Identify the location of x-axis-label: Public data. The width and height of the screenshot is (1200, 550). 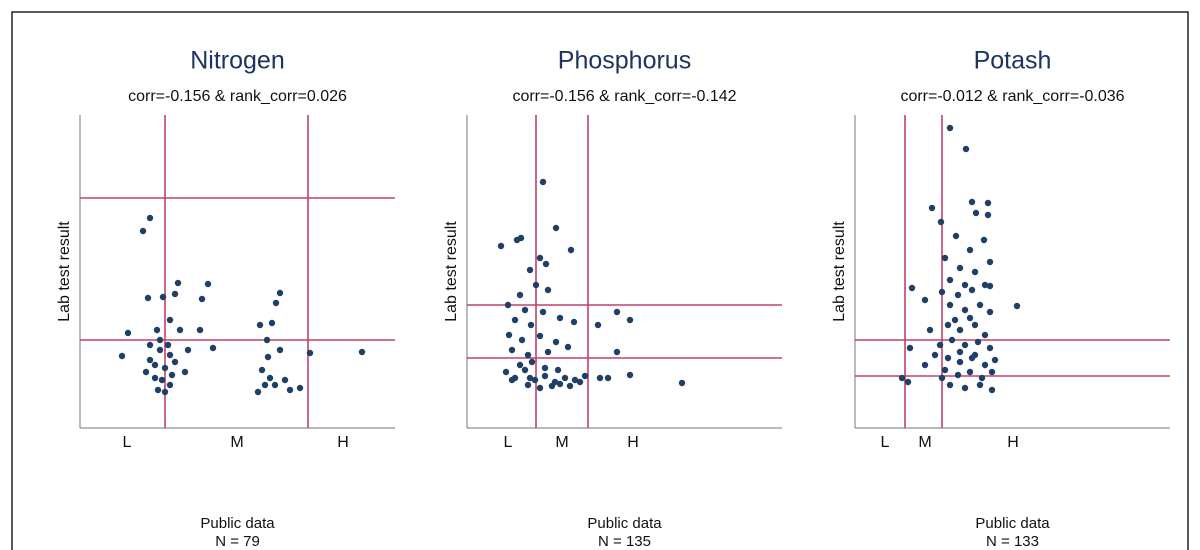
(624, 523).